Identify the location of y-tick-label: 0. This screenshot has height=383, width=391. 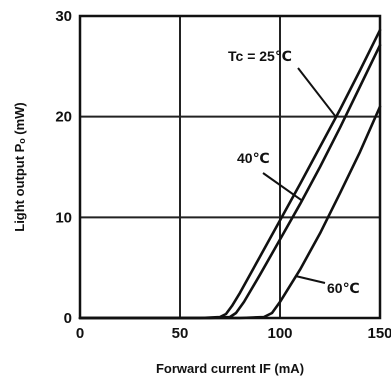
(68, 318).